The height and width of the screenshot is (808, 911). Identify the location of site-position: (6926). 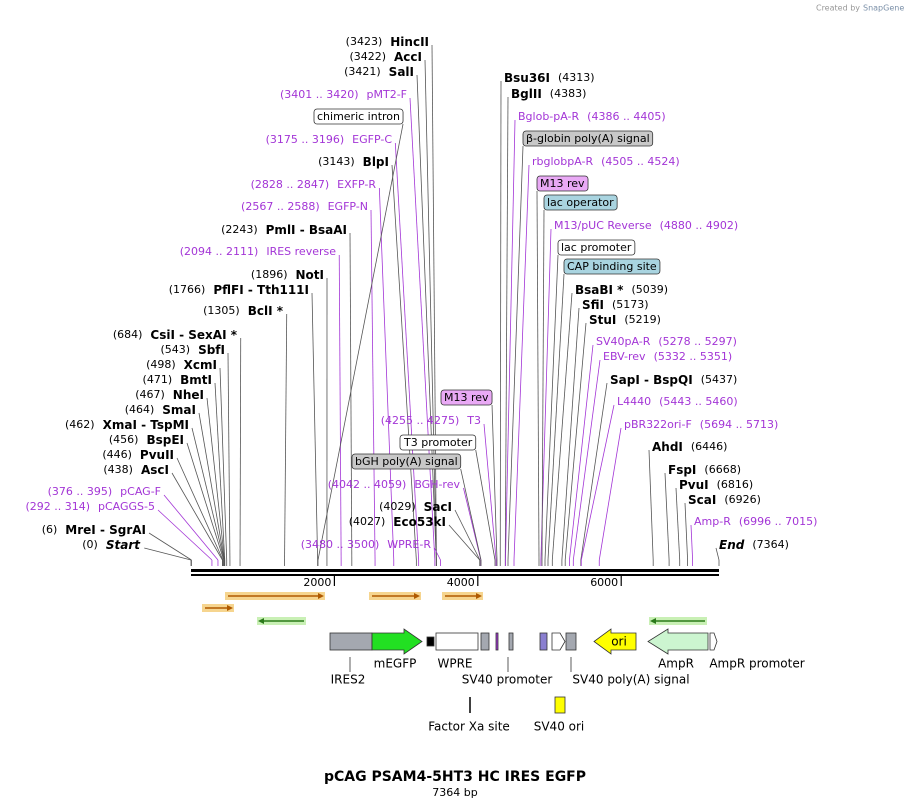
(742, 499).